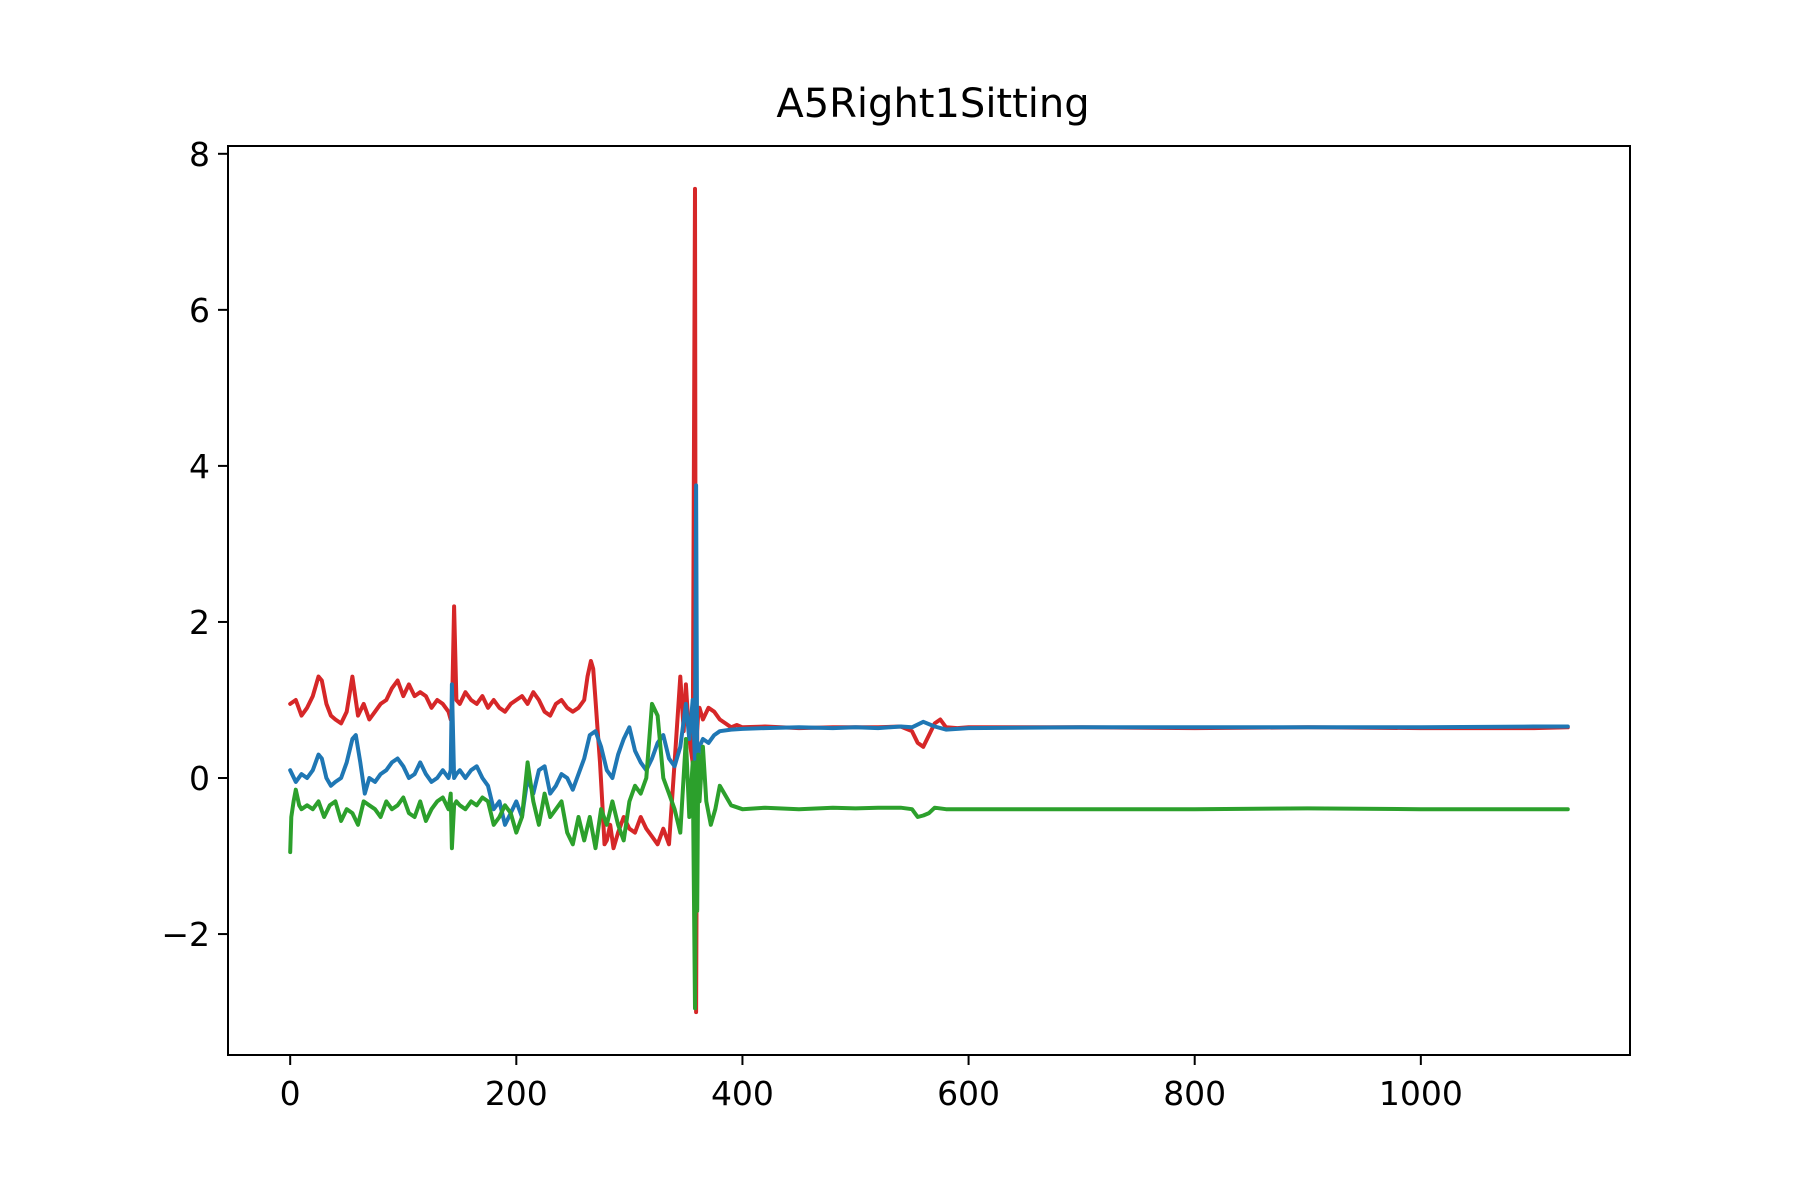  I want to click on y-tick-label: −2, so click(185, 934).